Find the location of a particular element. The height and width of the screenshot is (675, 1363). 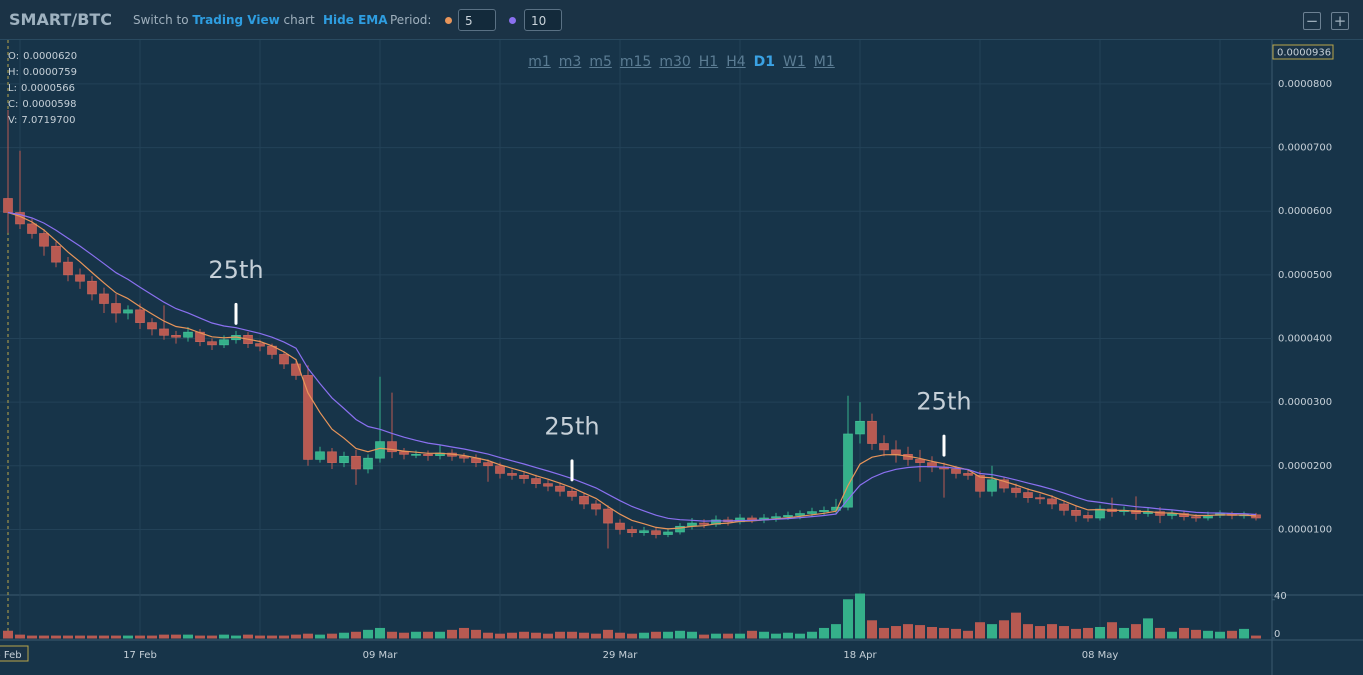

timeframe-button: m5 is located at coordinates (600, 62).